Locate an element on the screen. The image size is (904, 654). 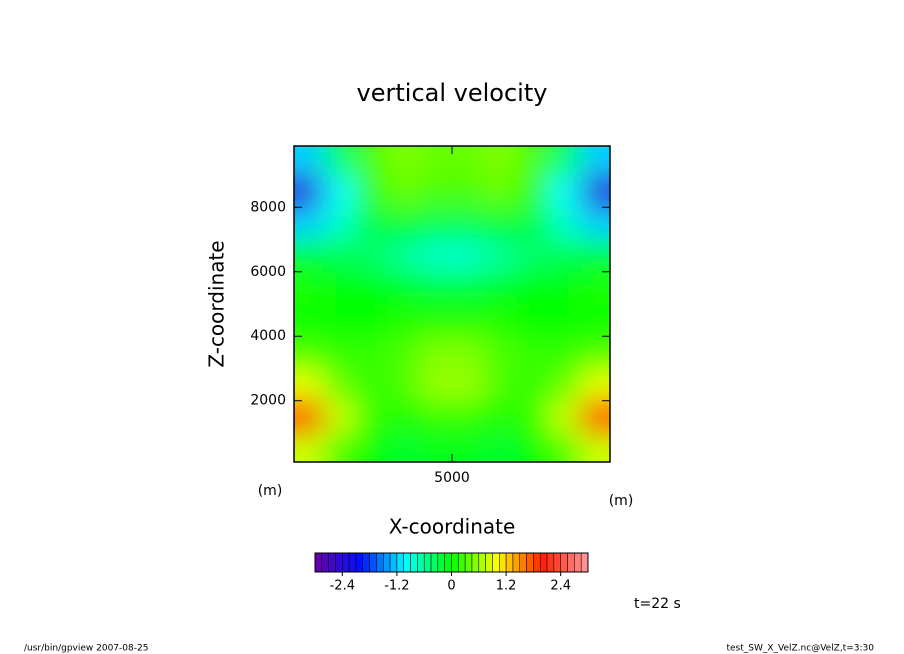
y-tick-label: 8000 is located at coordinates (268, 207).